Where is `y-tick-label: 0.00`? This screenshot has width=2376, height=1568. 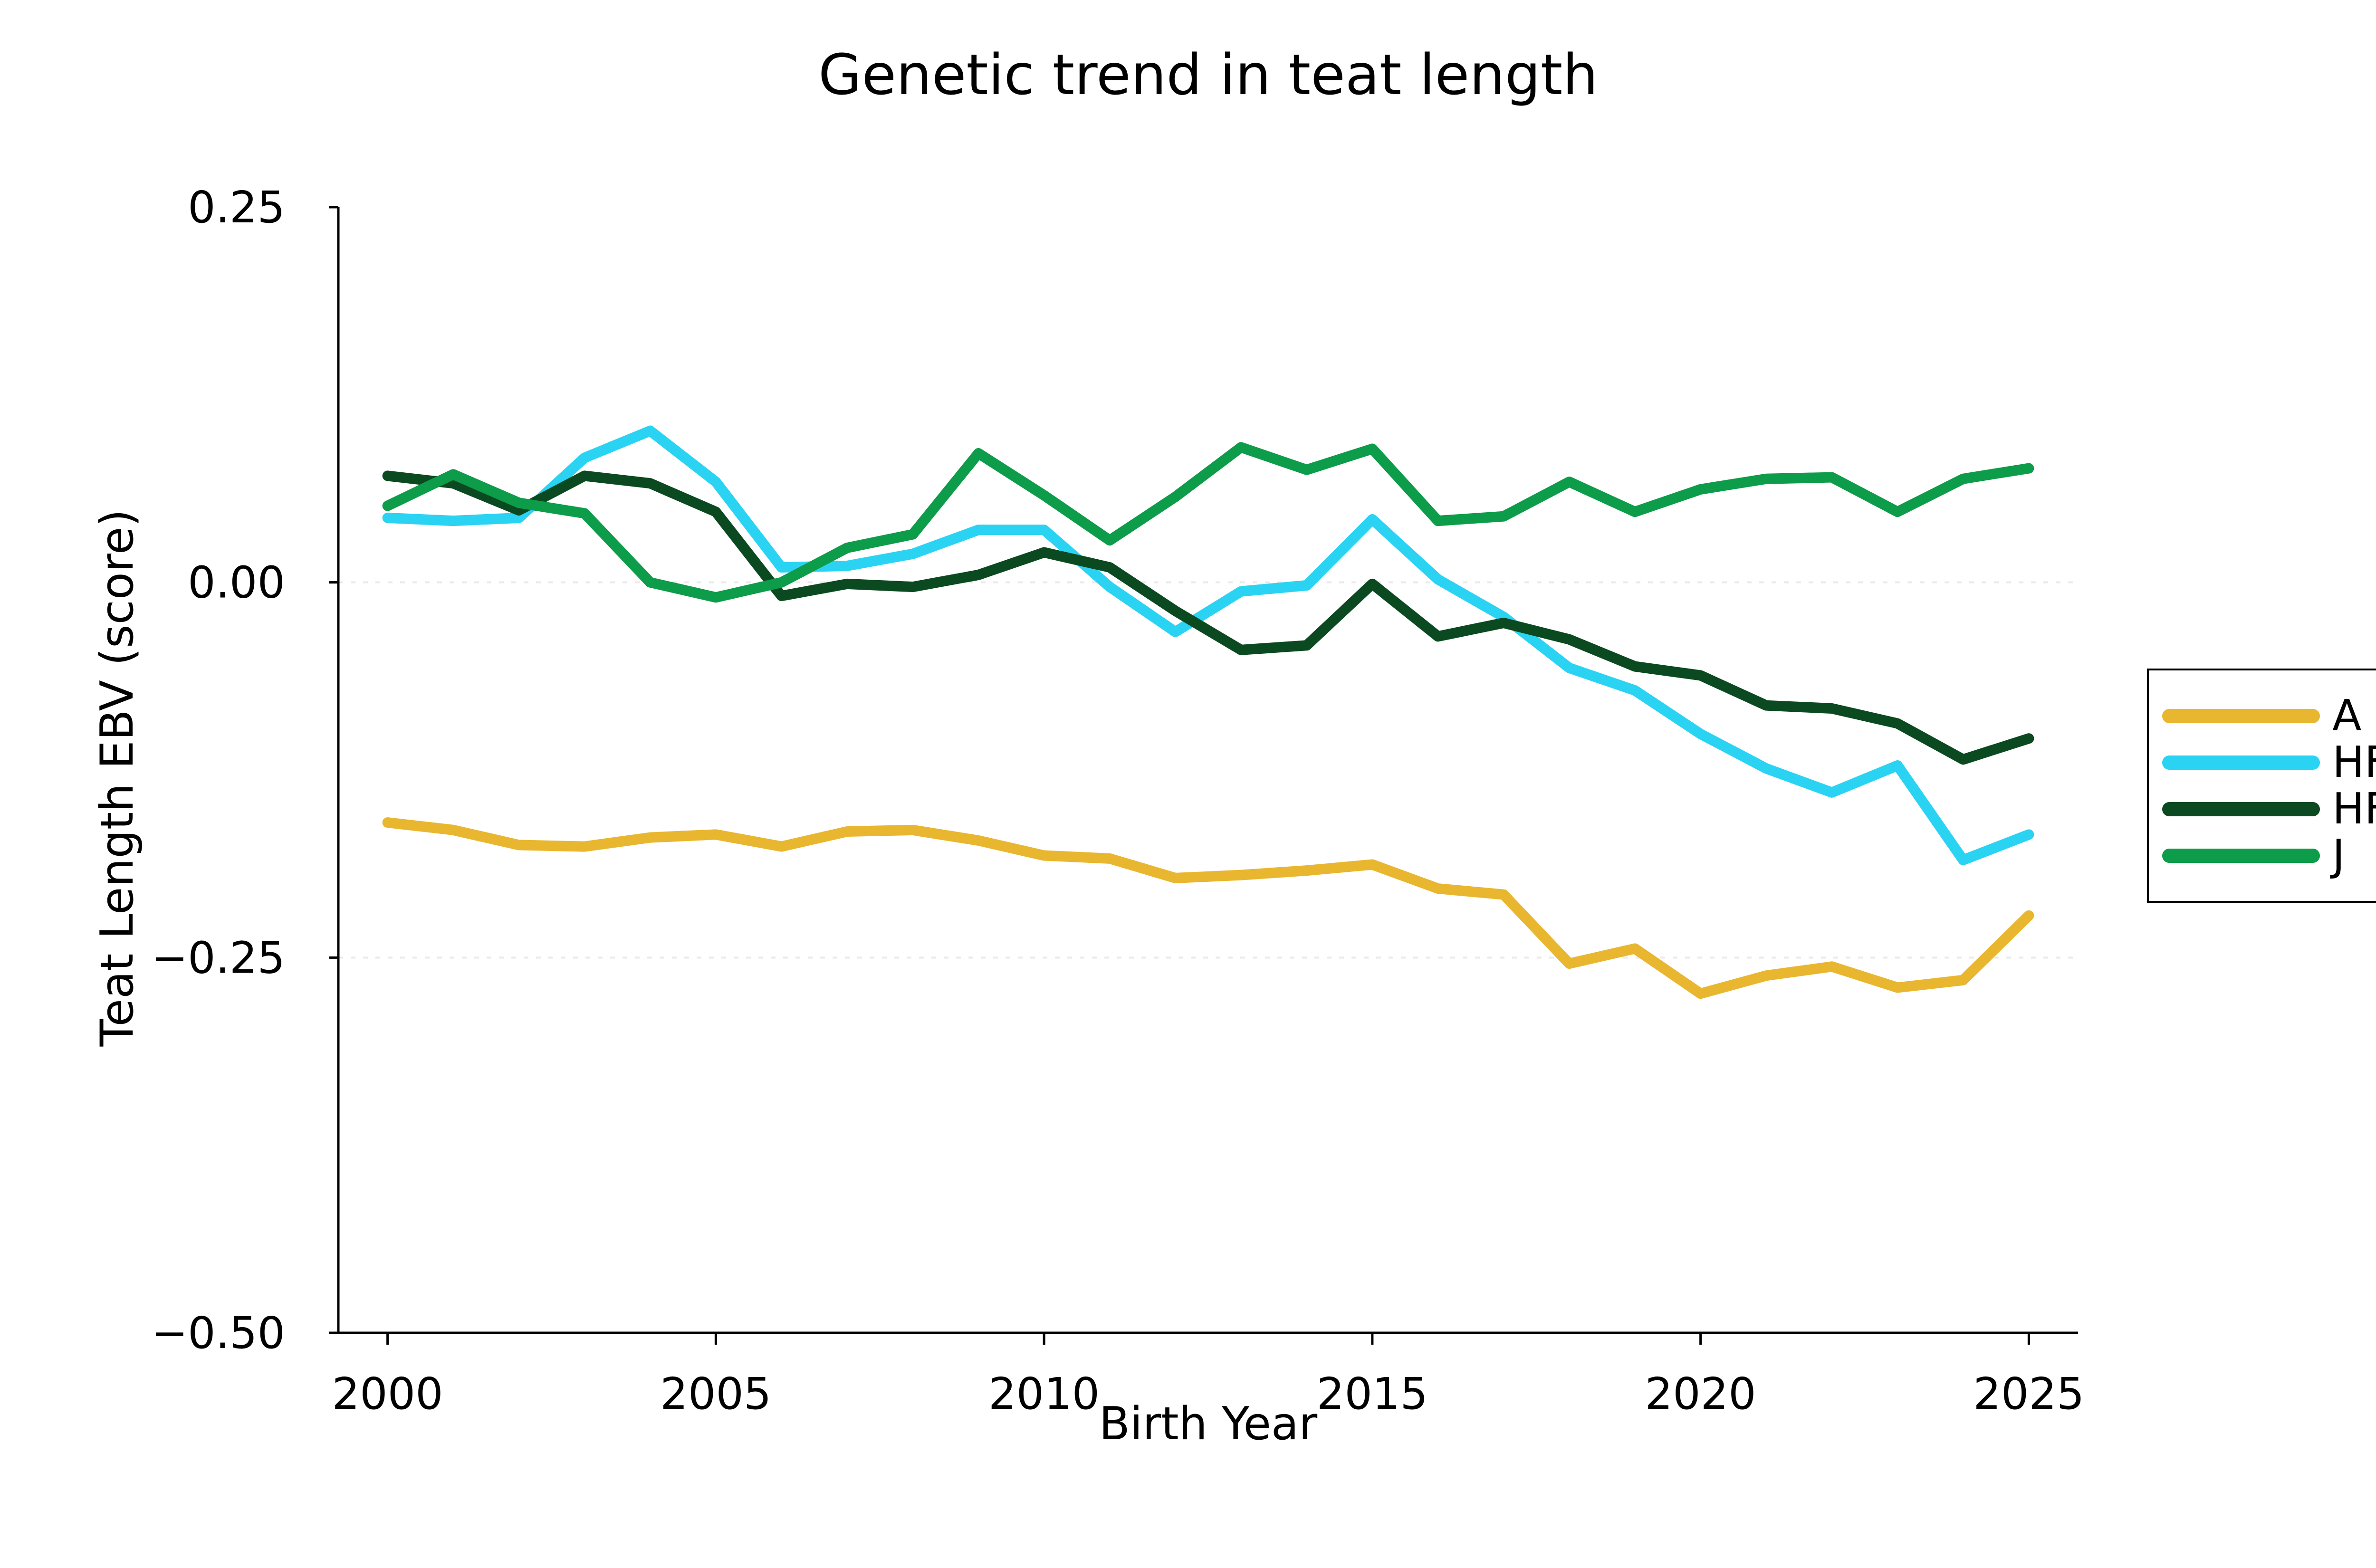
y-tick-label: 0.00 is located at coordinates (236, 582).